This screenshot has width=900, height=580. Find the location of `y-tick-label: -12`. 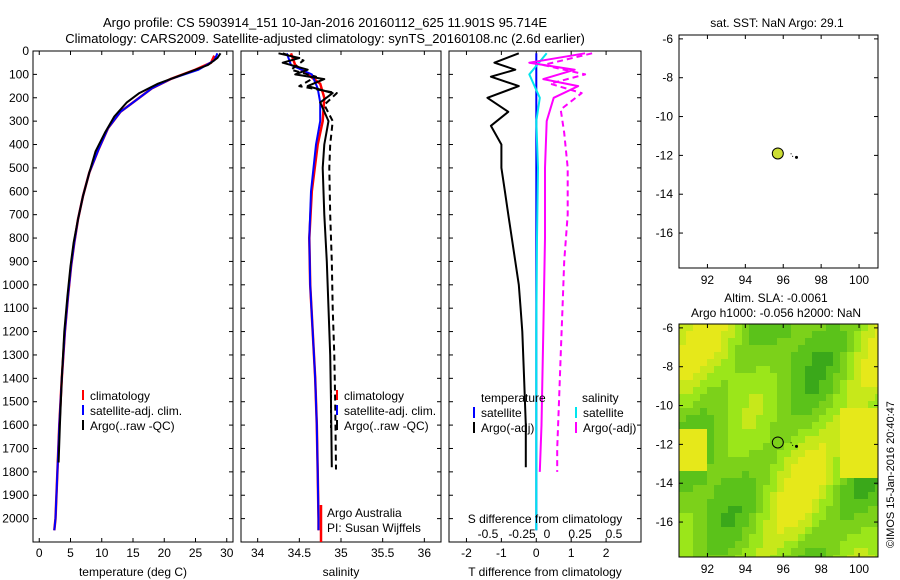

y-tick-label: -12 is located at coordinates (665, 155).